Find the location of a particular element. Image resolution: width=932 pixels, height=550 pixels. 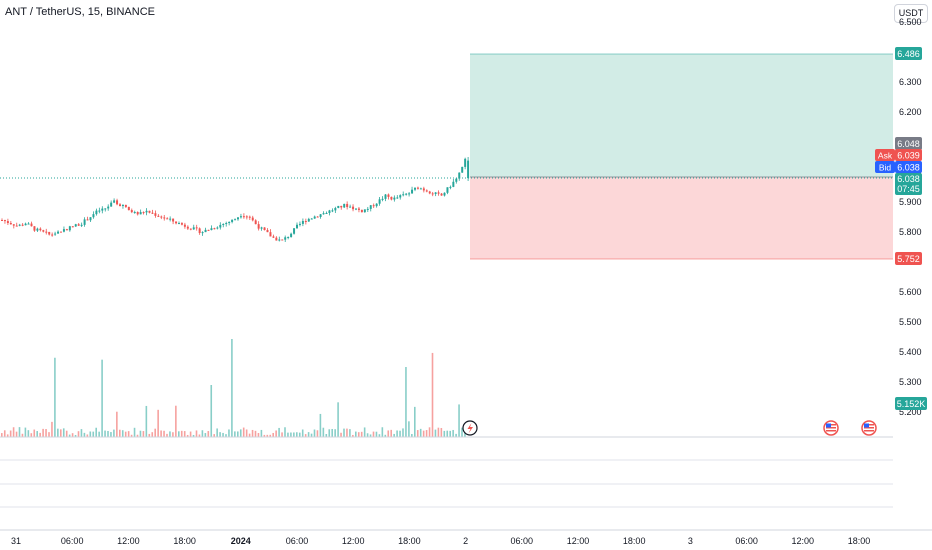

ask-badge: Ask 6.039 is located at coordinates (898, 155).